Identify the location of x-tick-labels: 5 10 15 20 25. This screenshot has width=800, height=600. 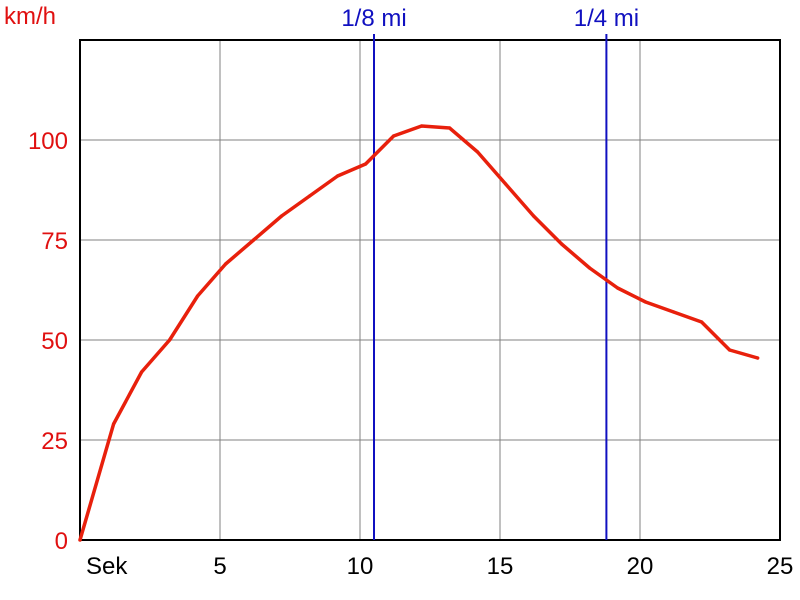
(503, 566).